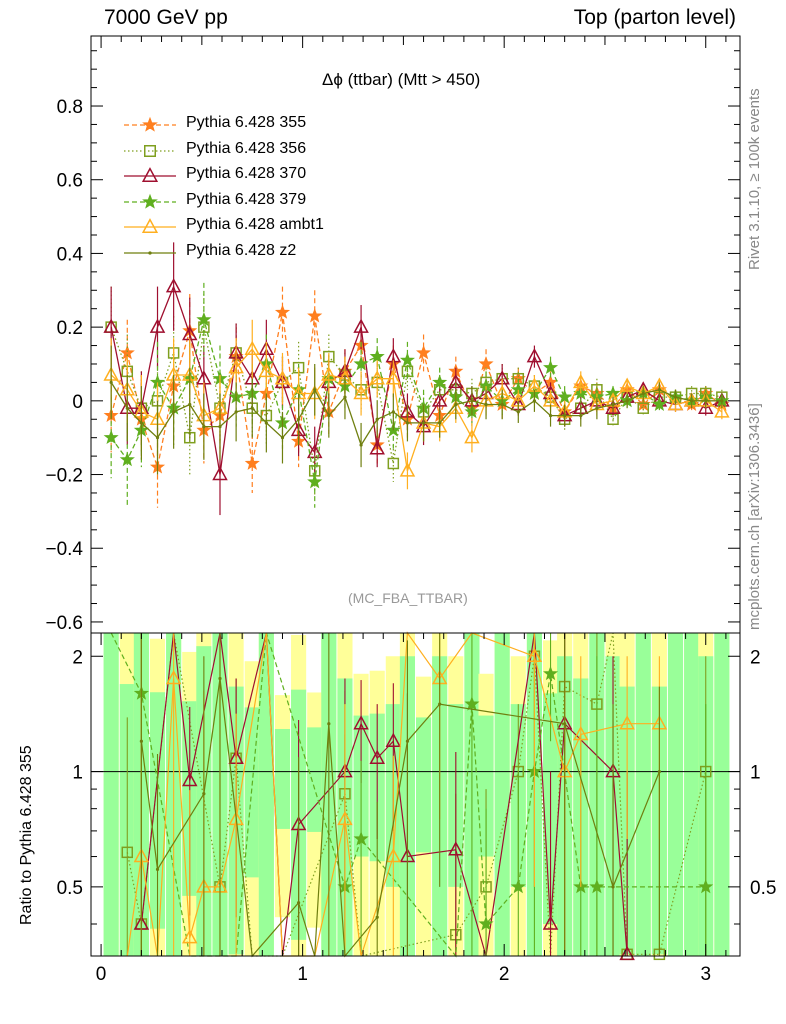 The image size is (786, 1024). I want to click on ratio-y-tick-label: 0.5, so click(70, 888).